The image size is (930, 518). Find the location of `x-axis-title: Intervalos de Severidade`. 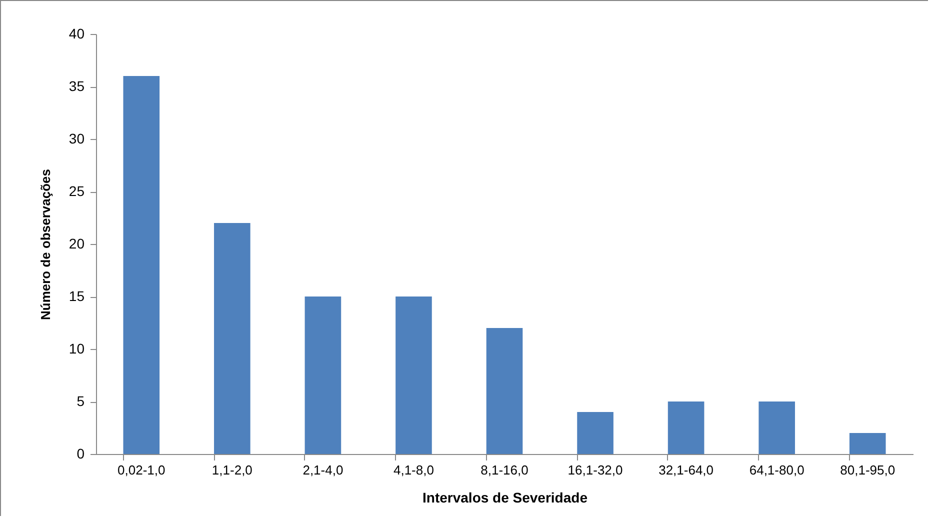

x-axis-title: Intervalos de Severidade is located at coordinates (505, 498).